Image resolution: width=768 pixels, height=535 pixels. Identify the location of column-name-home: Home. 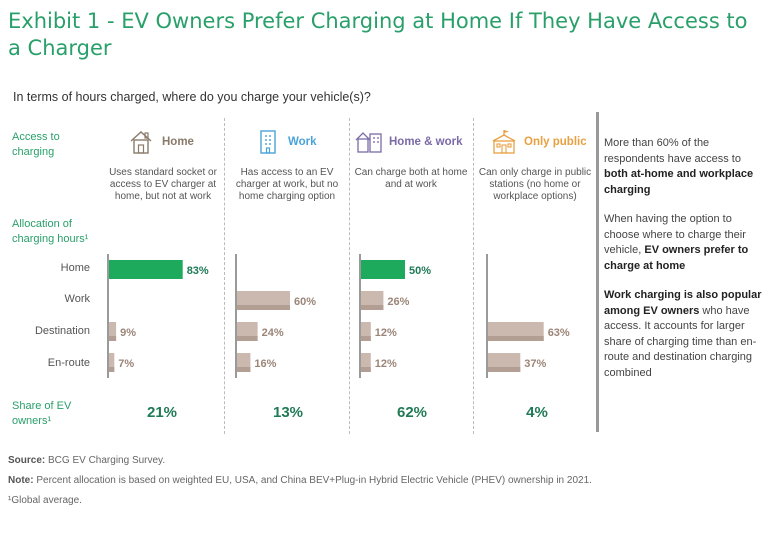
(178, 142).